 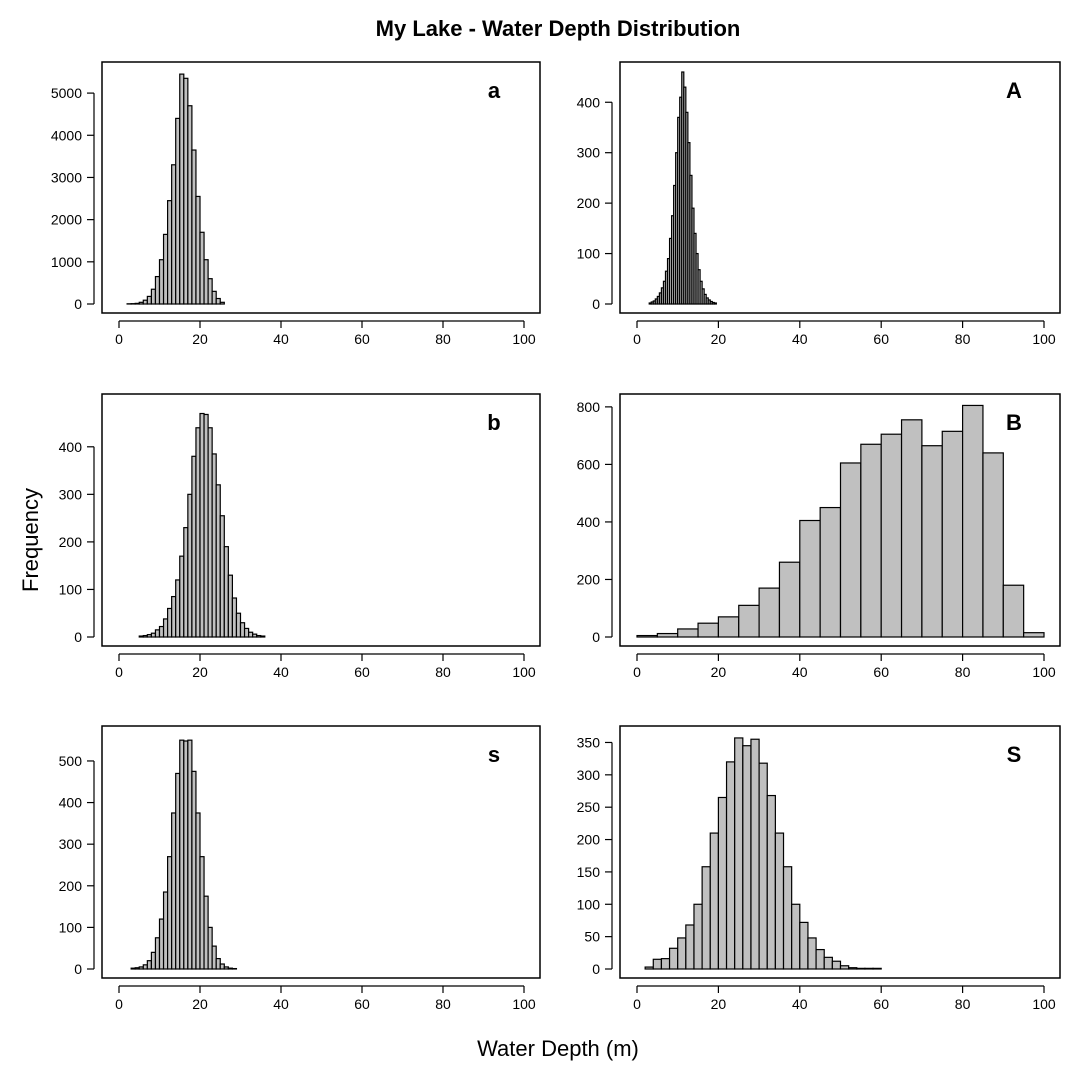 What do you see at coordinates (589, 153) in the screenshot?
I see `y-tick-label: 300` at bounding box center [589, 153].